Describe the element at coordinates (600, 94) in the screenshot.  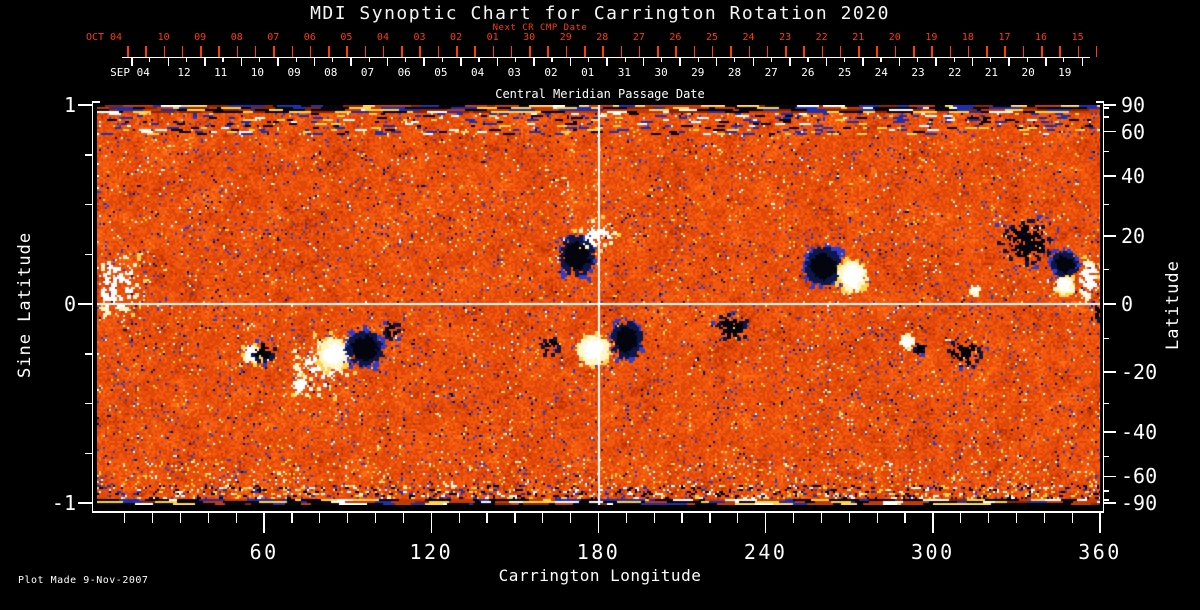
I see `cmp-date-axis-title: Central Meridian Passage Date` at that location.